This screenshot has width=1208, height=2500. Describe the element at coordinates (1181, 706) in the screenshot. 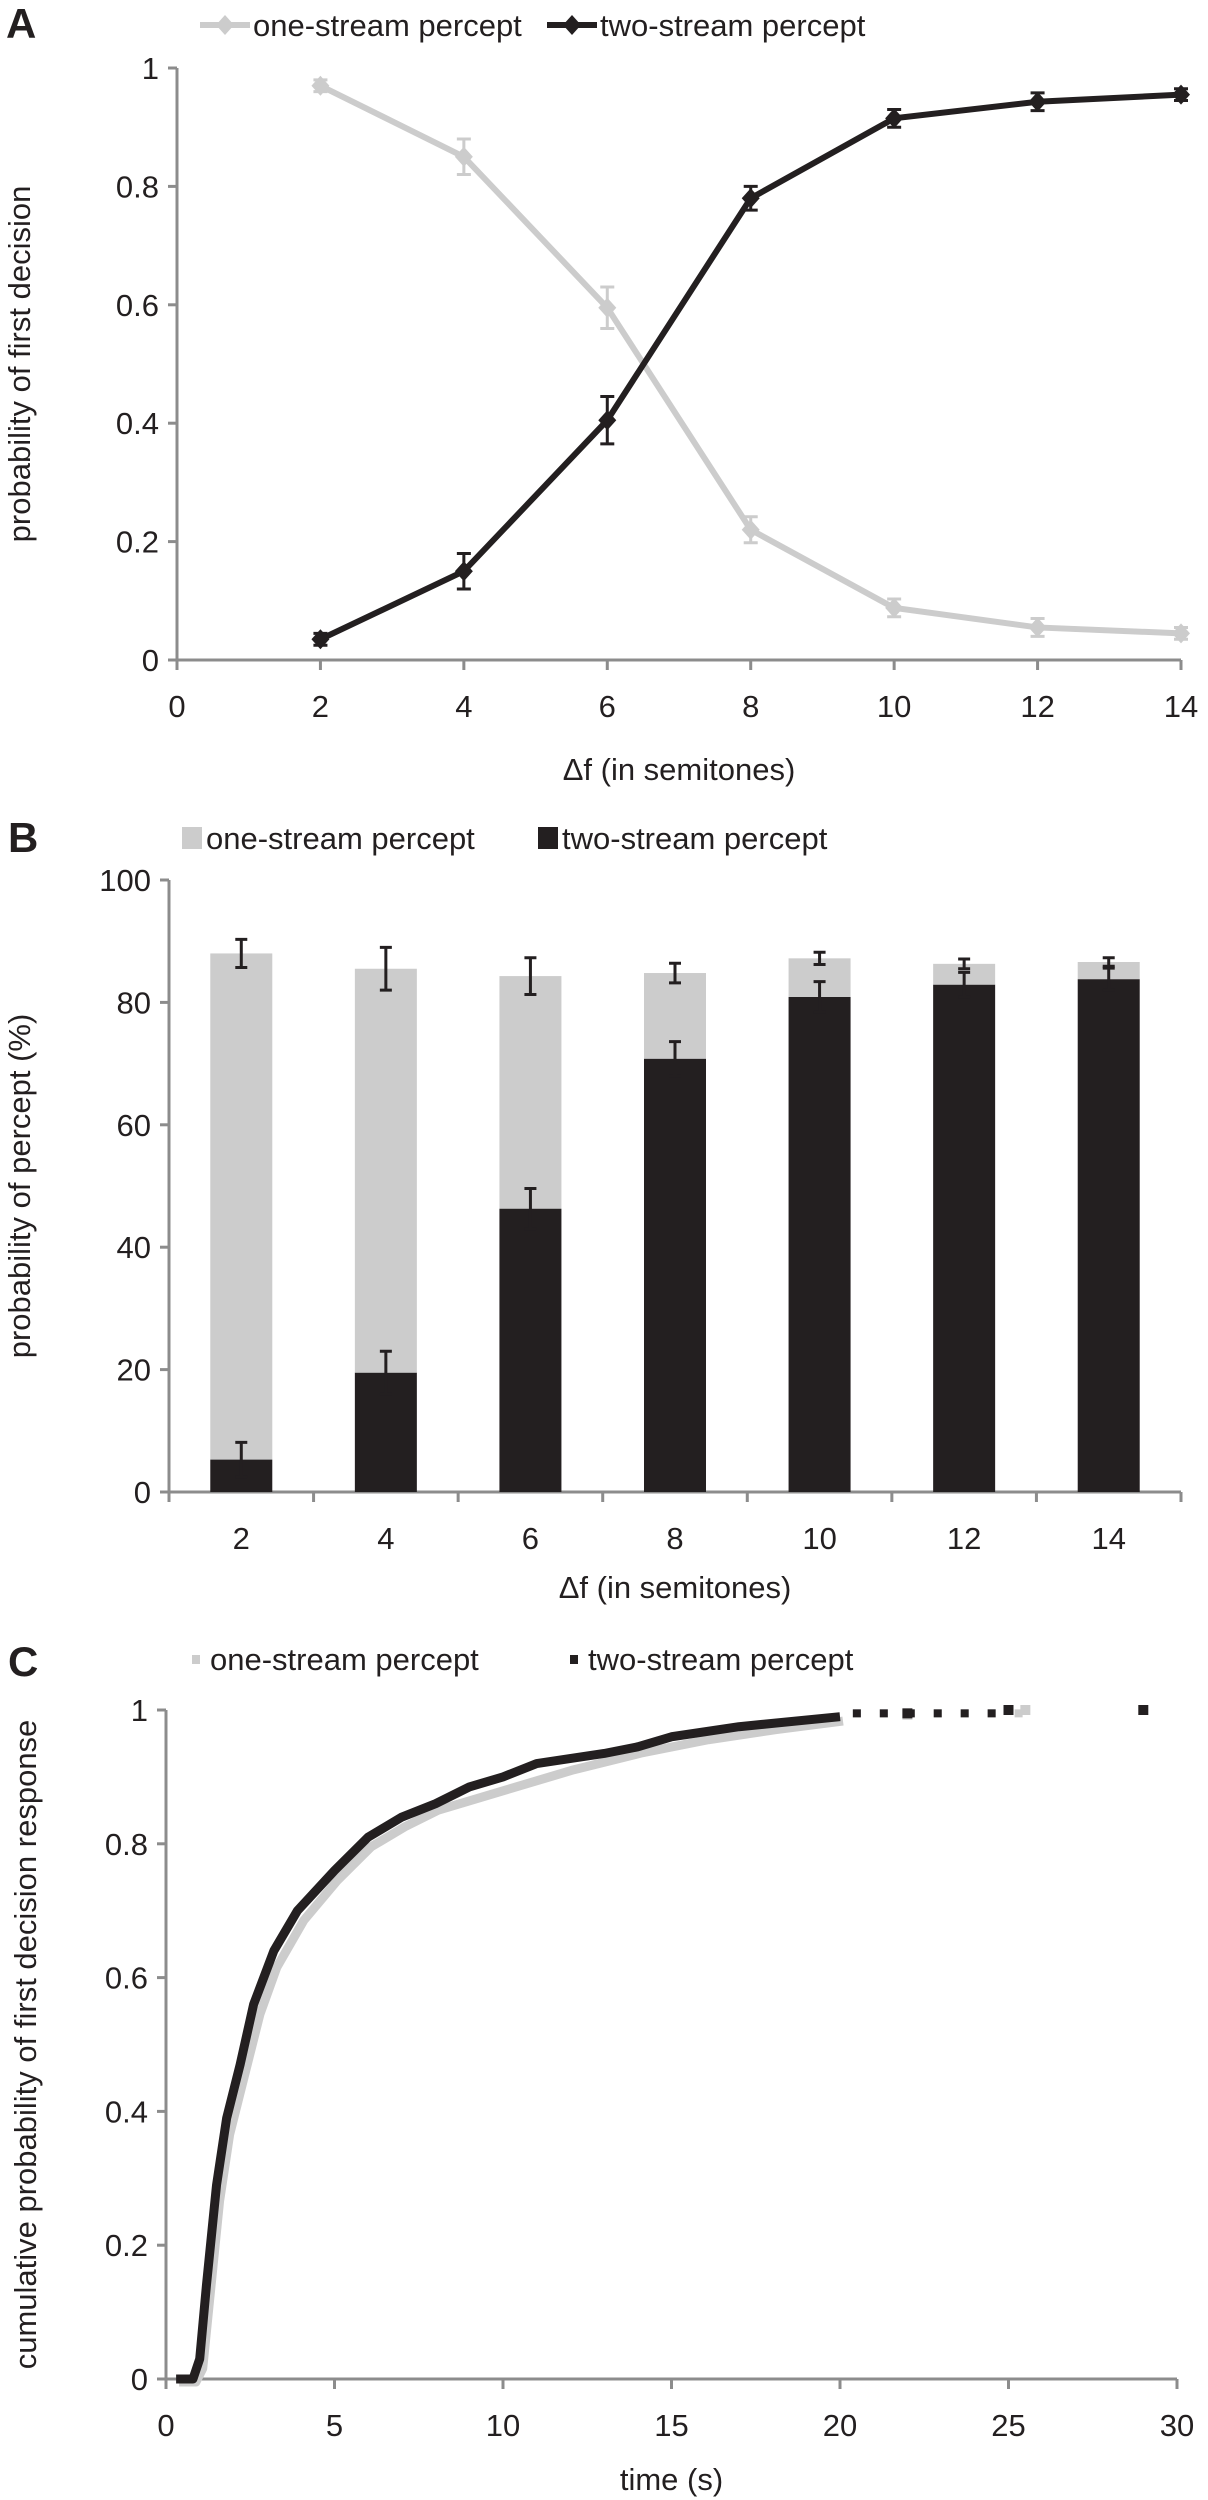

I see `x-tick-label: 14` at that location.